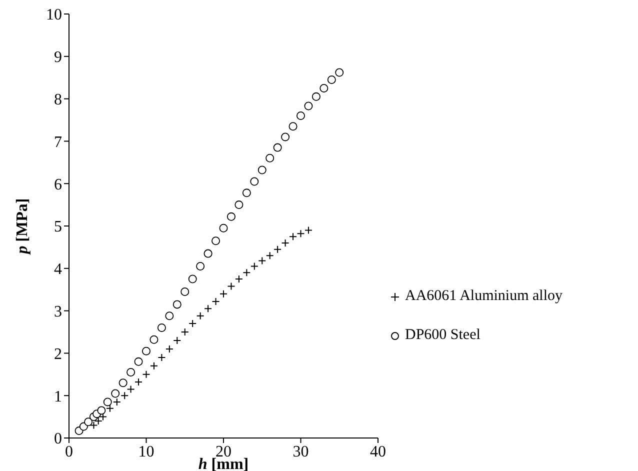  Describe the element at coordinates (58, 269) in the screenshot. I see `y-tick-label: 4` at that location.